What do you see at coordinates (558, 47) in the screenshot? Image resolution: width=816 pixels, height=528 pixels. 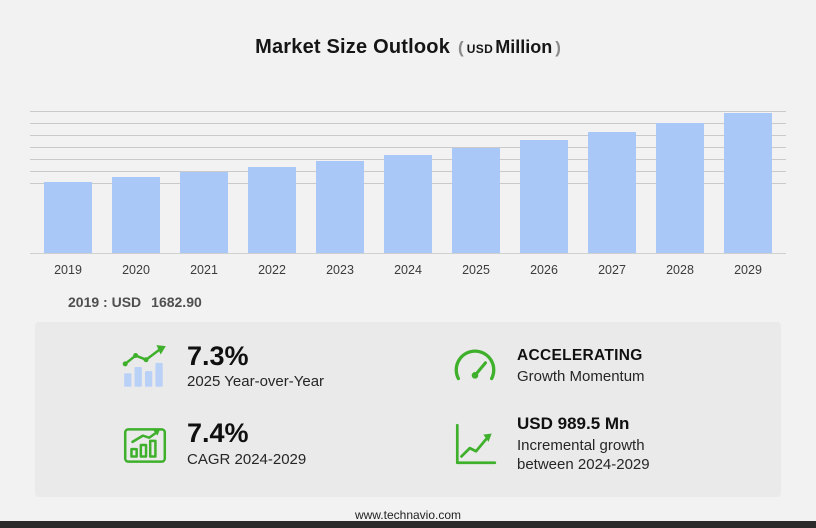 I see `title-close-paren: )` at bounding box center [558, 47].